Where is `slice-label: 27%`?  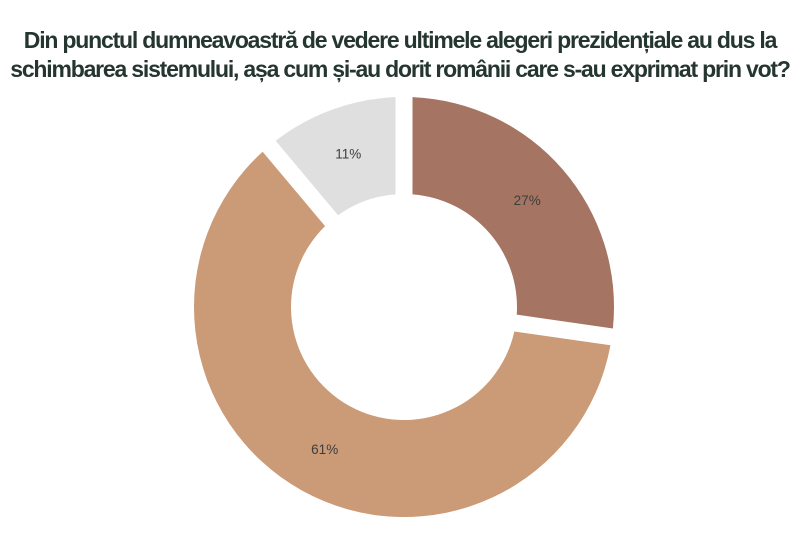 slice-label: 27% is located at coordinates (527, 200).